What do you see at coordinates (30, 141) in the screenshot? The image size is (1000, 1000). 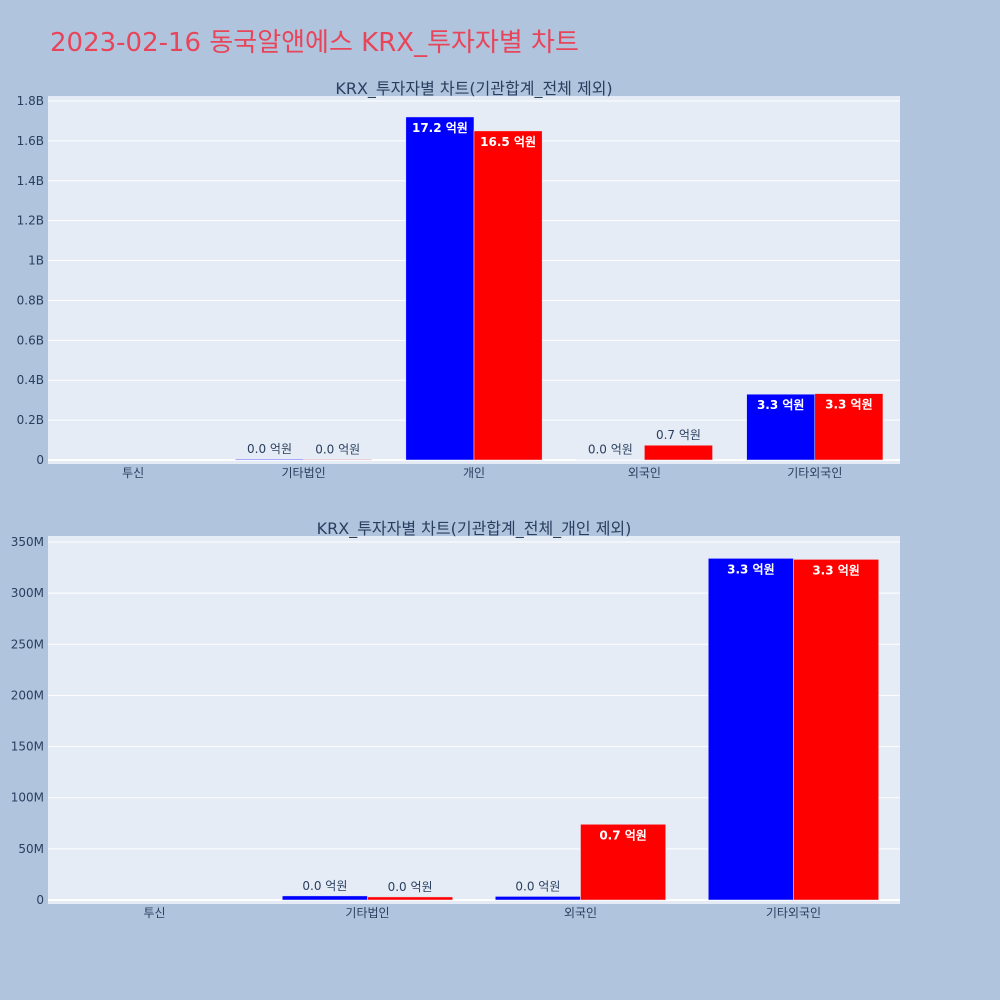 I see `y-tick-label: 1.6B` at bounding box center [30, 141].